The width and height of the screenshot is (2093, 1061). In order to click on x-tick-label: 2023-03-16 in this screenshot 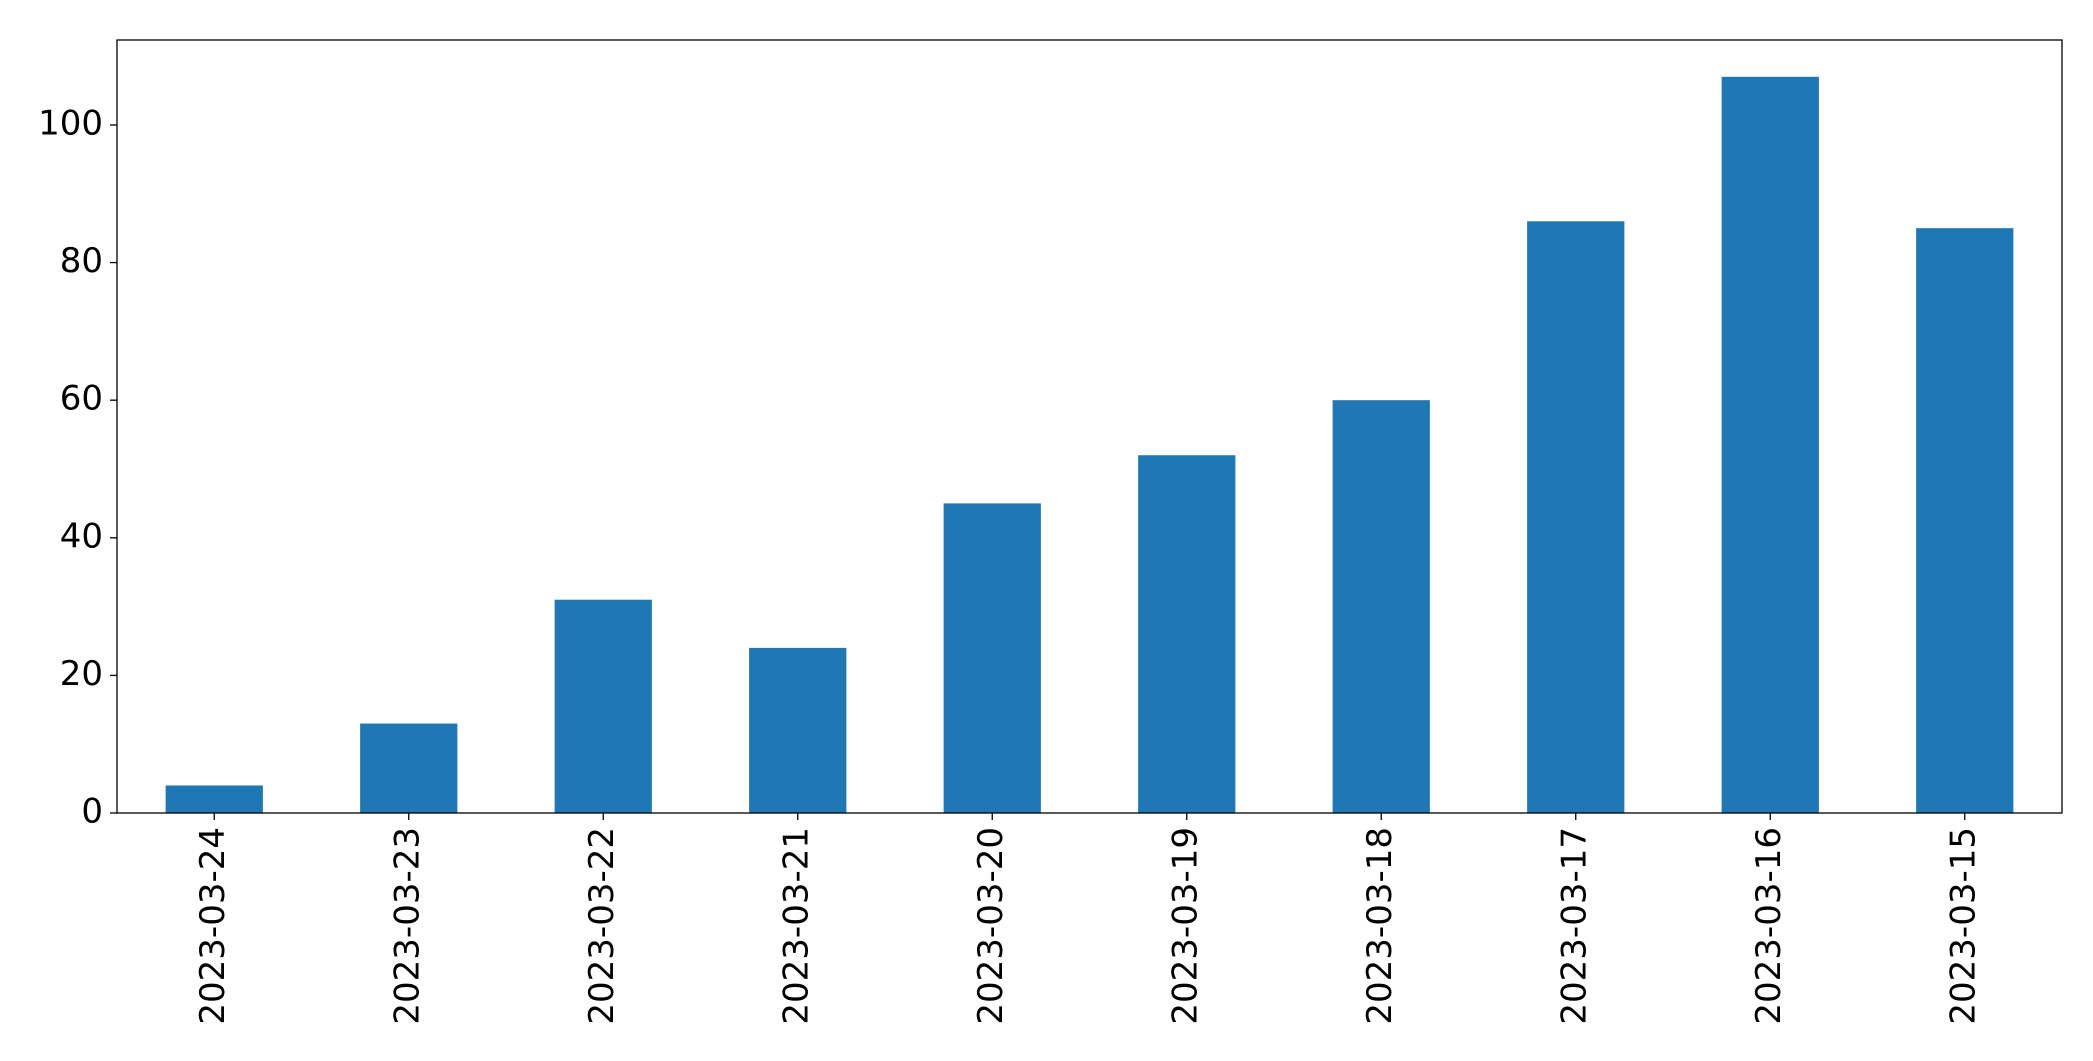, I will do `click(1769, 926)`.